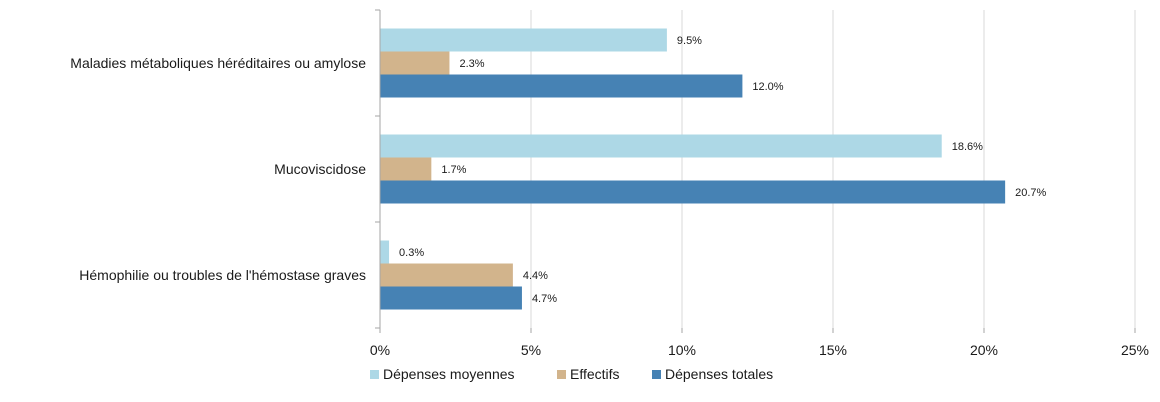 Image resolution: width=1160 pixels, height=402 pixels. What do you see at coordinates (531, 350) in the screenshot?
I see `x-tick-label: 5%` at bounding box center [531, 350].